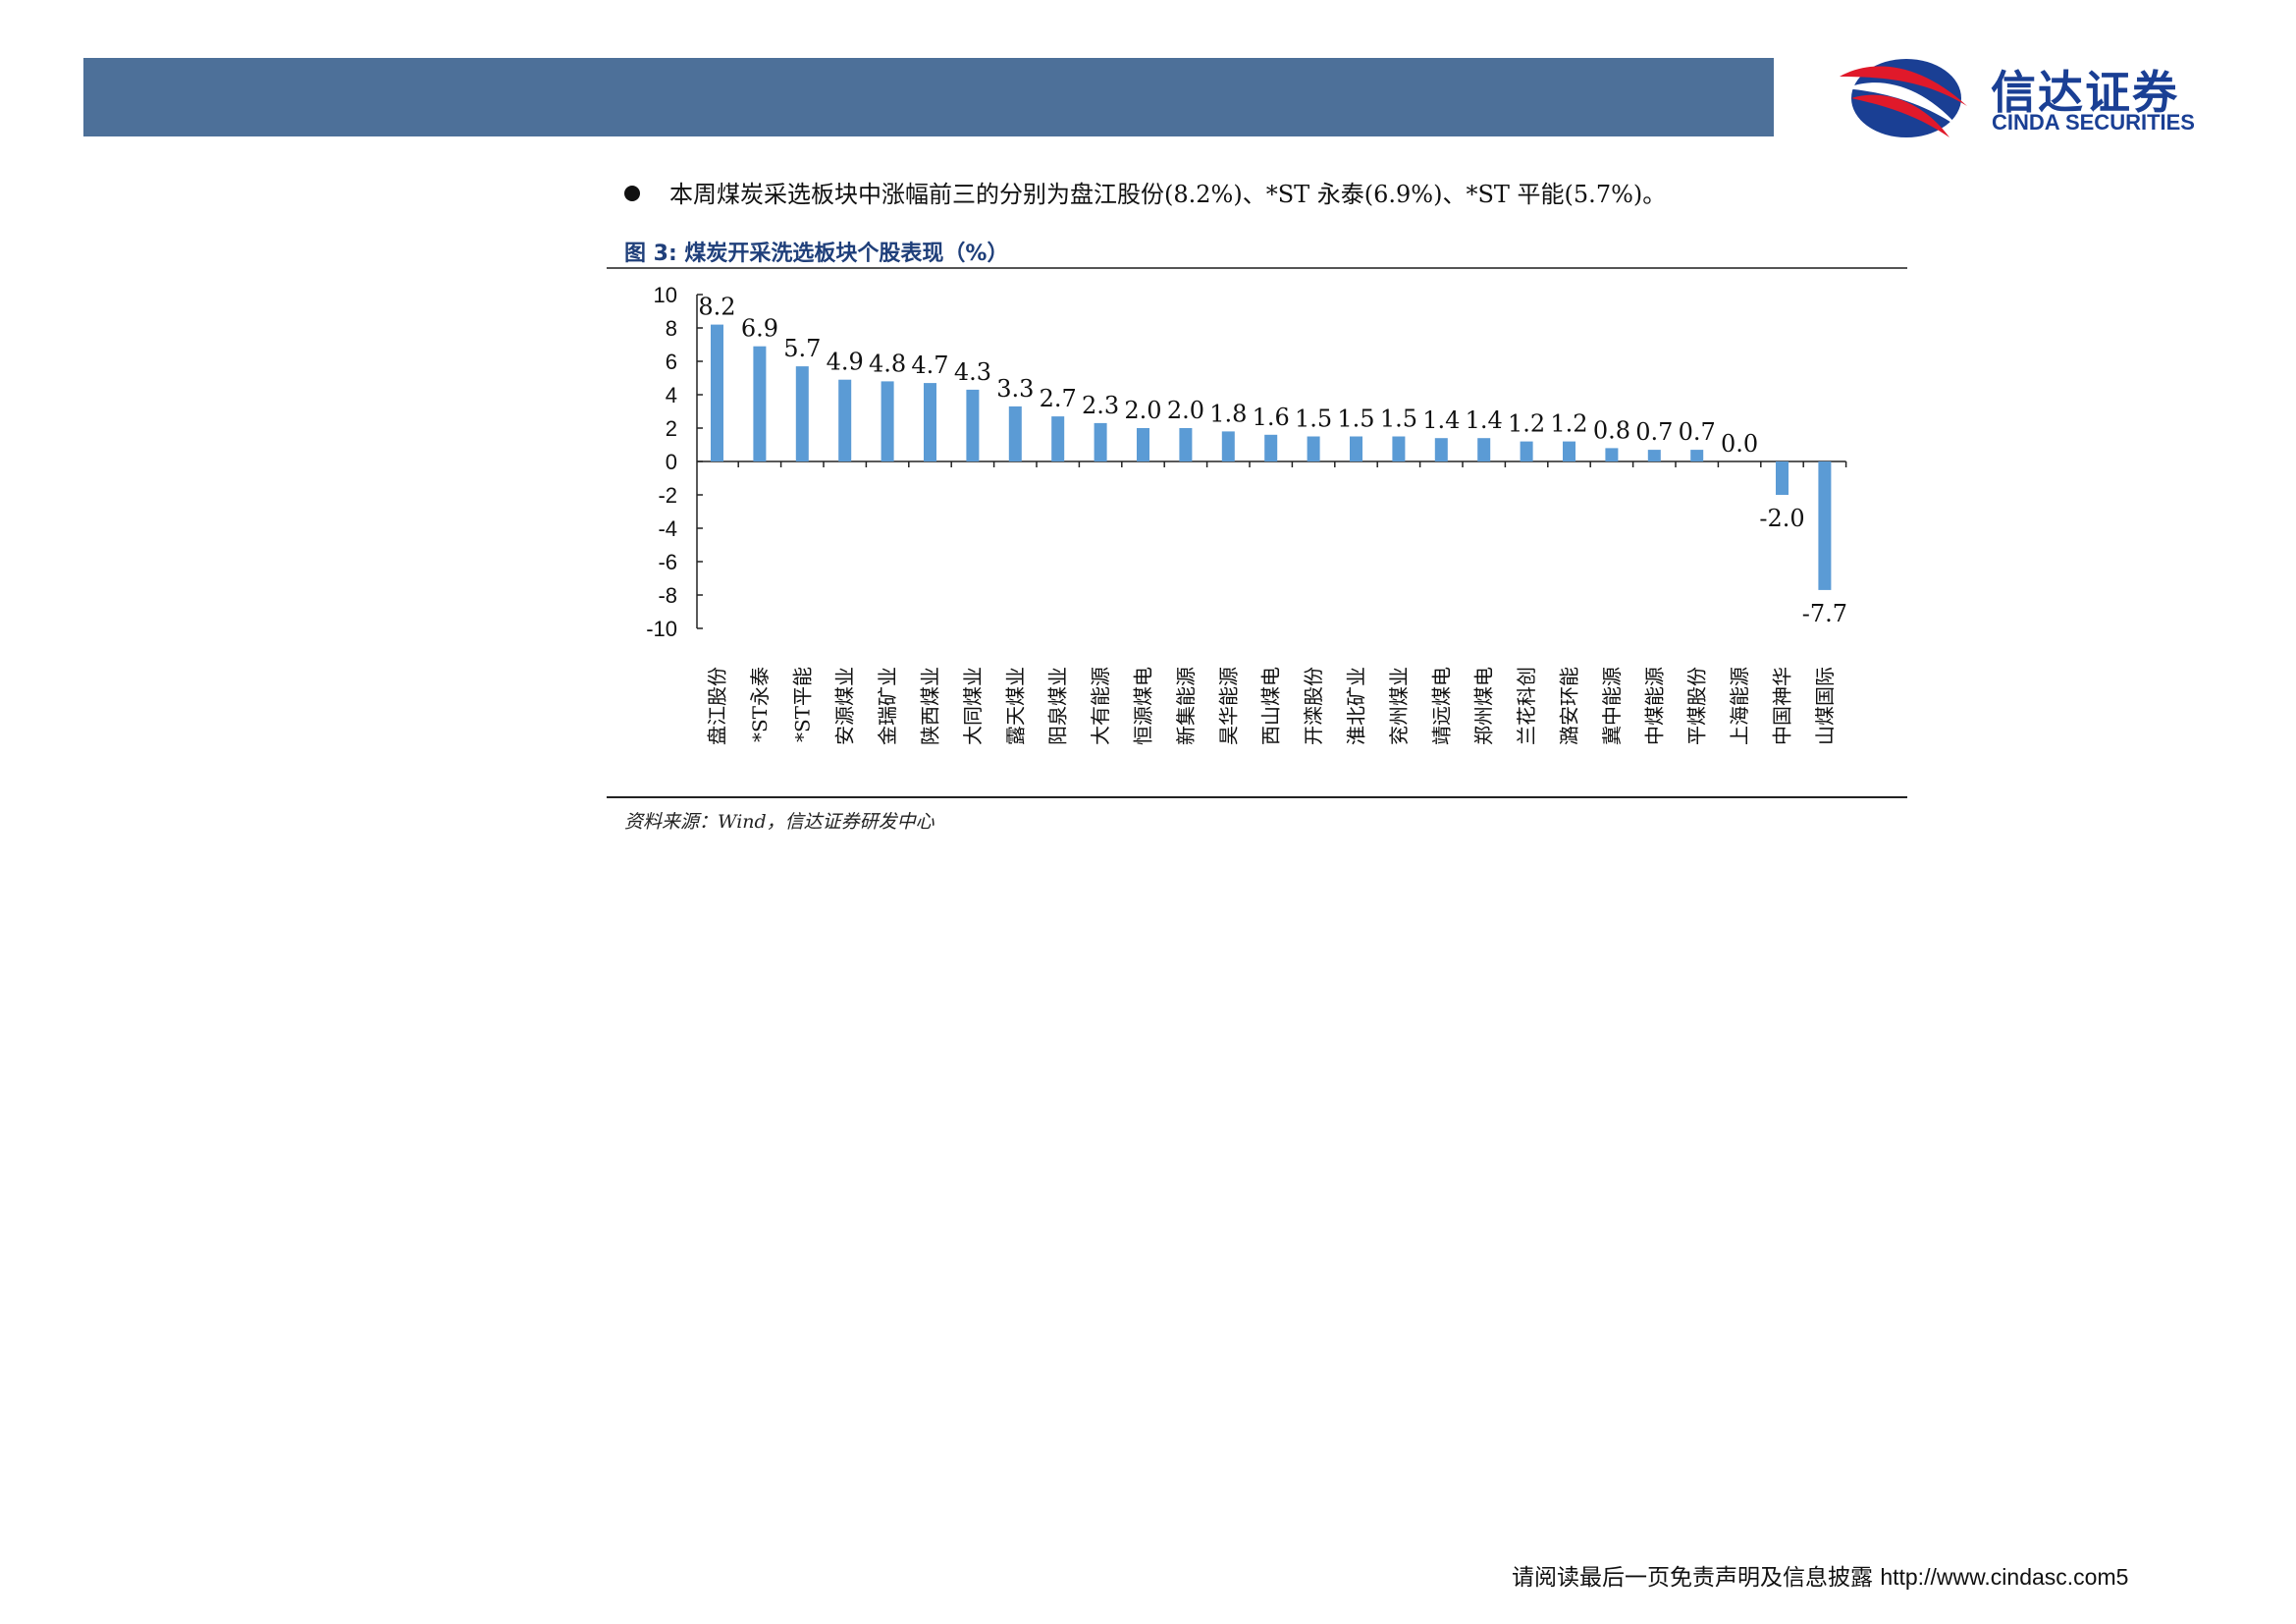 The width and height of the screenshot is (2296, 1624). I want to click on y-tick-label: -2, so click(667, 495).